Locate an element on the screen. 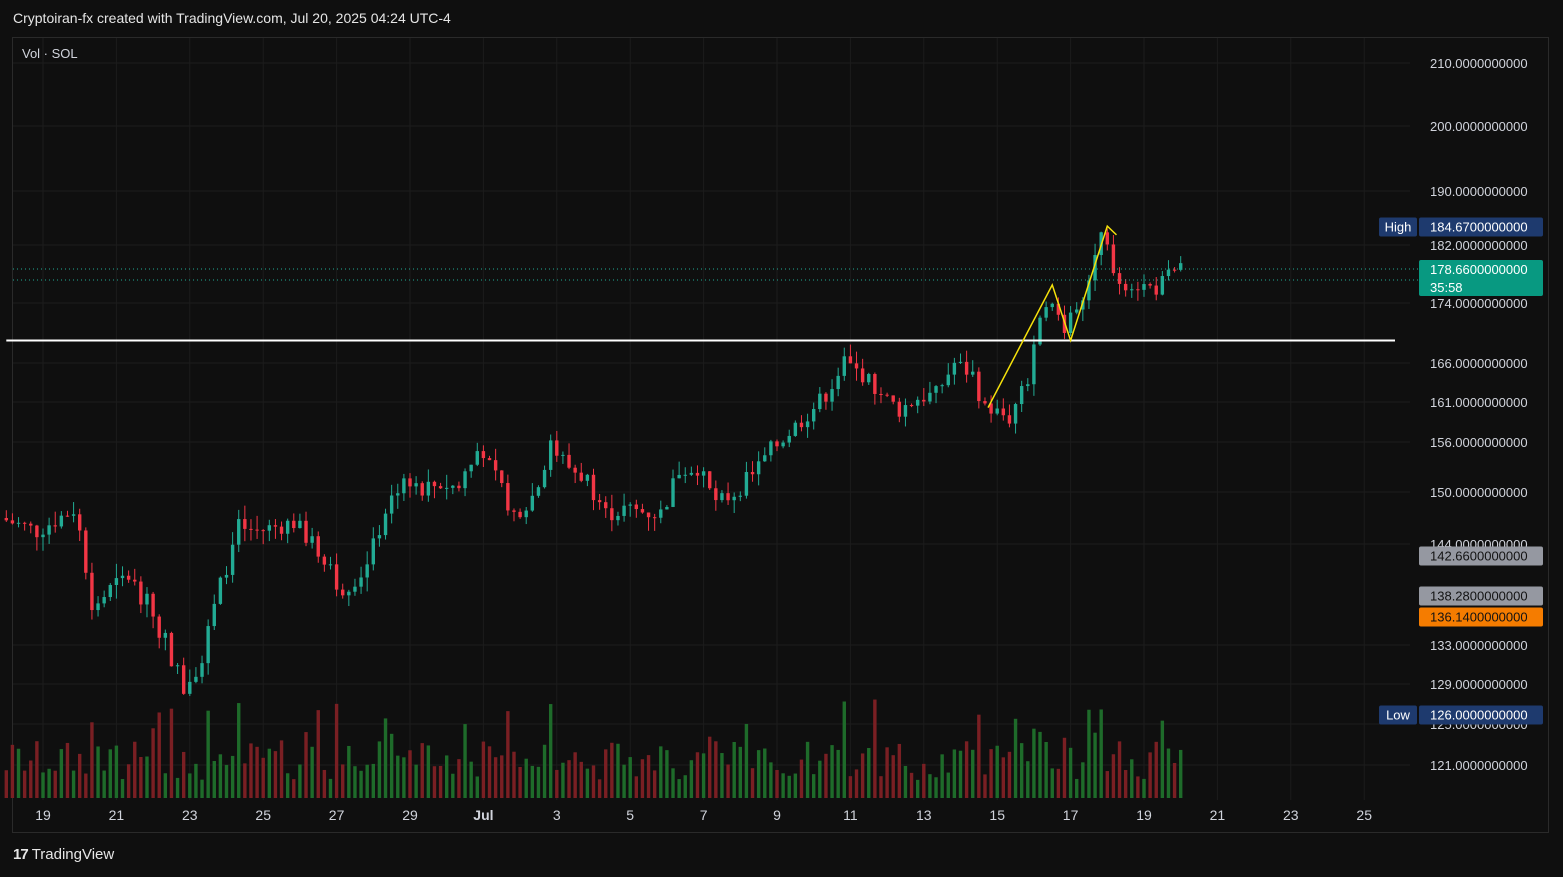  tradingview-logo: 17 TradingView is located at coordinates (63, 854).